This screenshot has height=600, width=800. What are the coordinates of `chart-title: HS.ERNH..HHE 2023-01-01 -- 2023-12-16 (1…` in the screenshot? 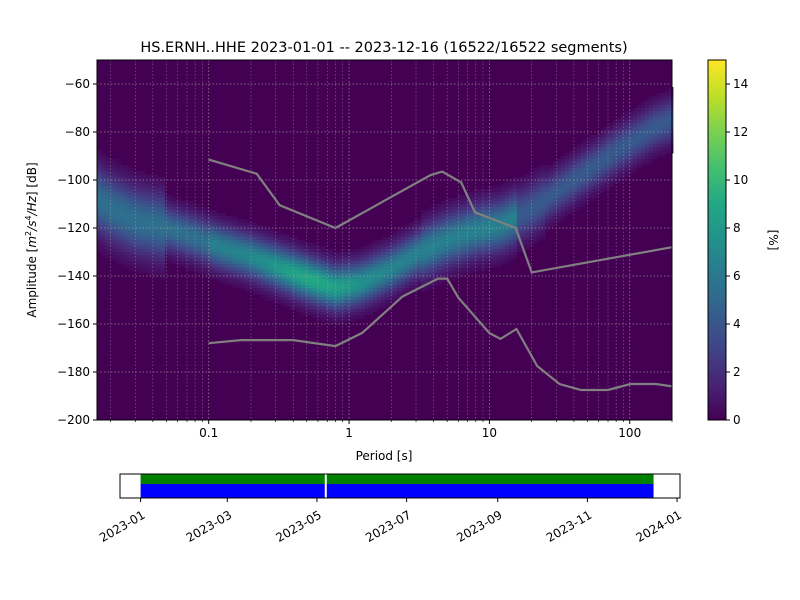 It's located at (383, 48).